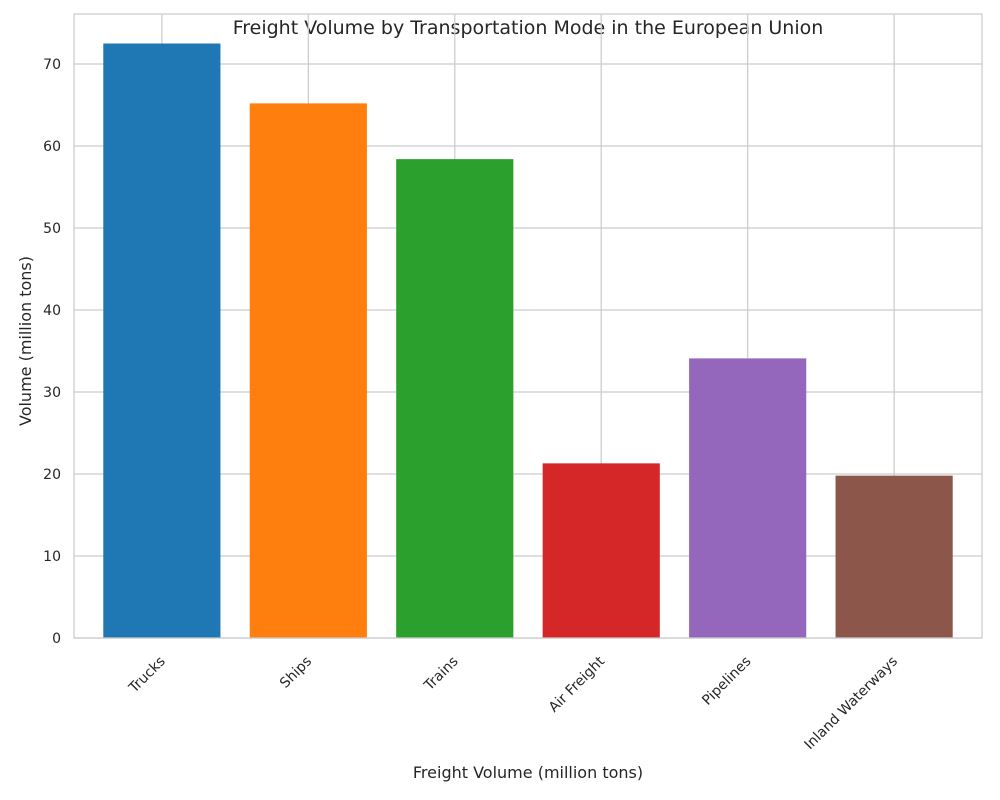 The image size is (1000, 800). Describe the element at coordinates (894, 556) in the screenshot. I see `bar-inland-waterways` at that location.